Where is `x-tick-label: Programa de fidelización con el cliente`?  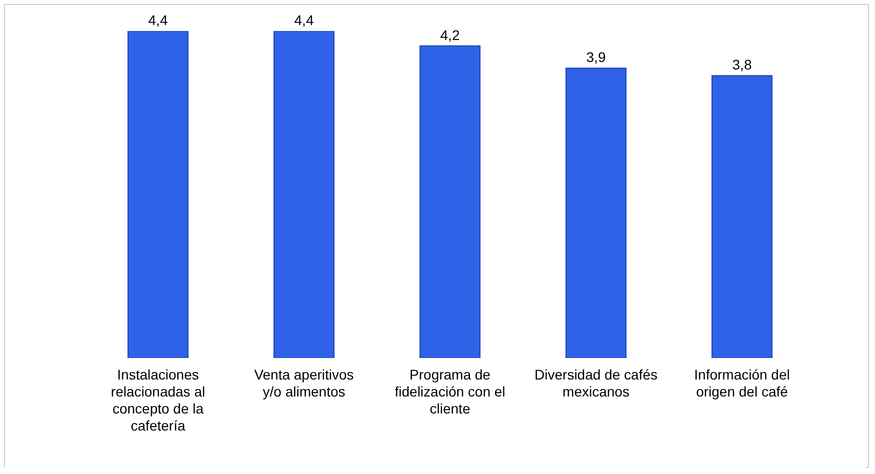
x-tick-label: Programa de fidelización con el cliente is located at coordinates (450, 391).